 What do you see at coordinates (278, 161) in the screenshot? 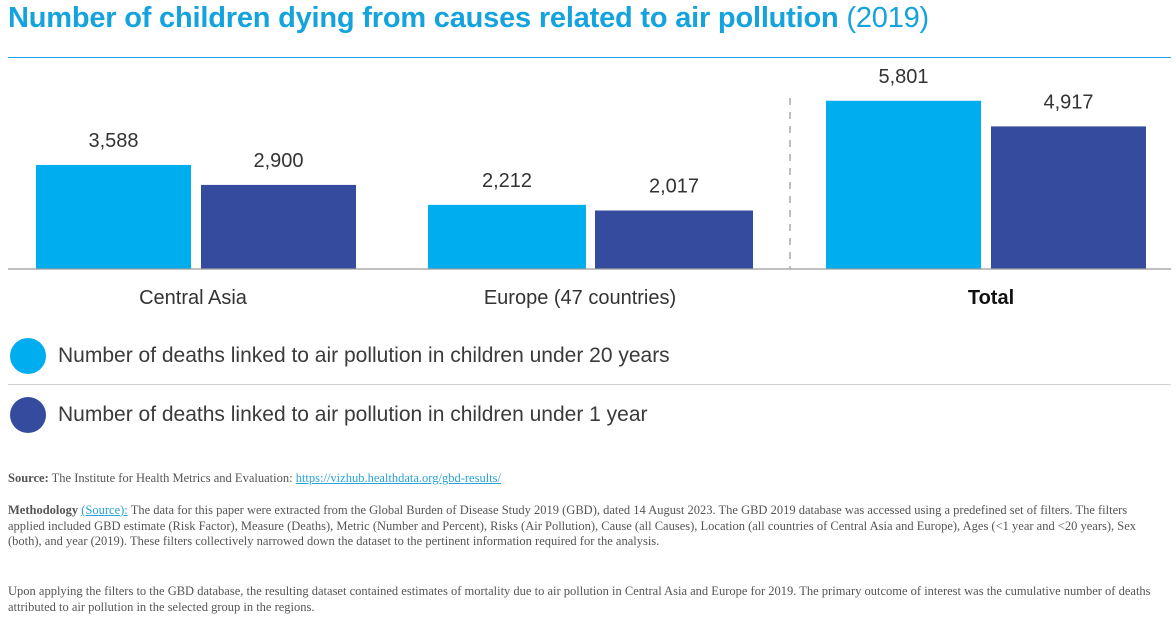
I see `value-label-under-1-0: 2,900` at bounding box center [278, 161].